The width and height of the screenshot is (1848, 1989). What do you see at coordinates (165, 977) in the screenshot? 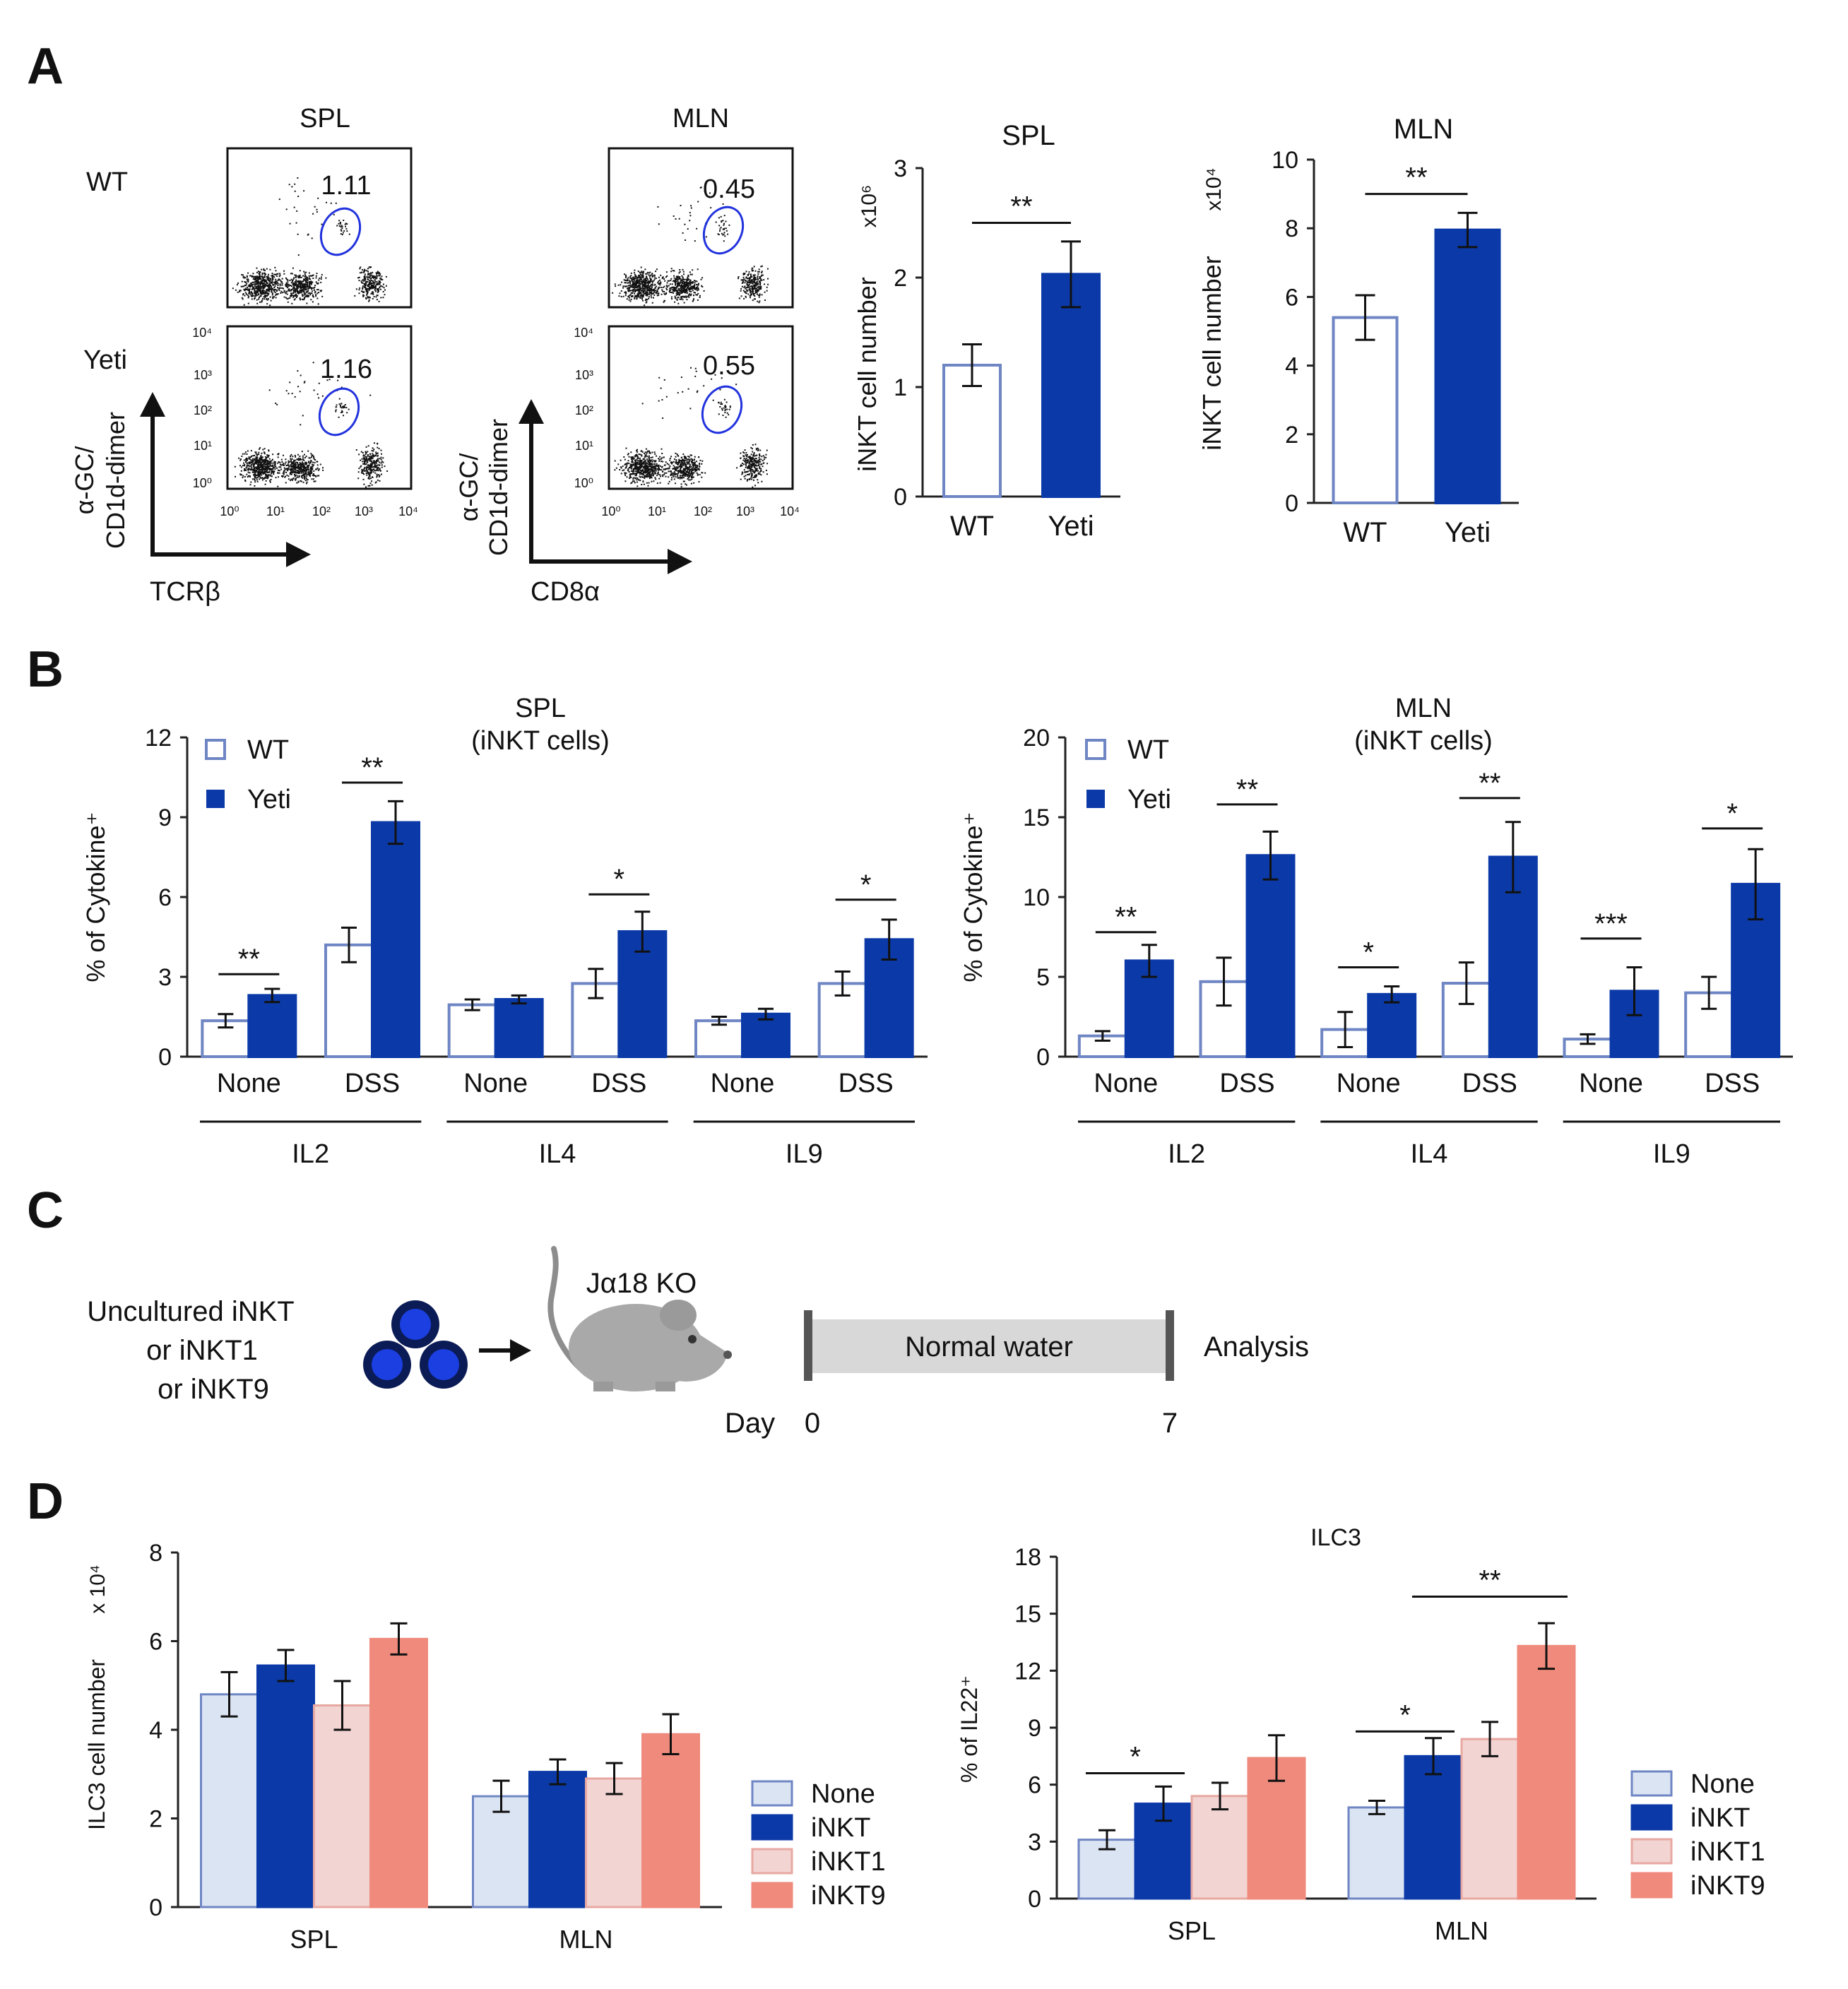
I see `y-tick-label: 3` at bounding box center [165, 977].